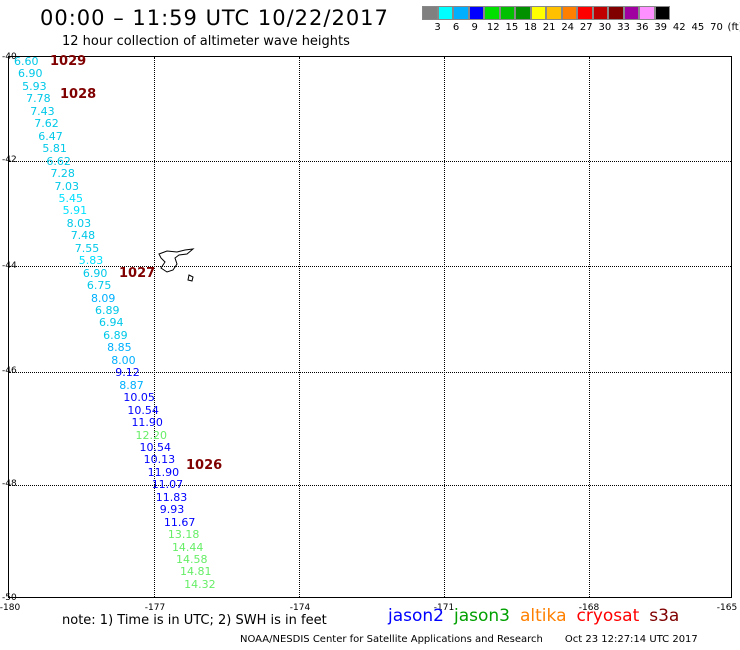 This screenshot has height=650, width=740. Describe the element at coordinates (200, 584) in the screenshot. I see `wave-height-label: 14.32` at that location.